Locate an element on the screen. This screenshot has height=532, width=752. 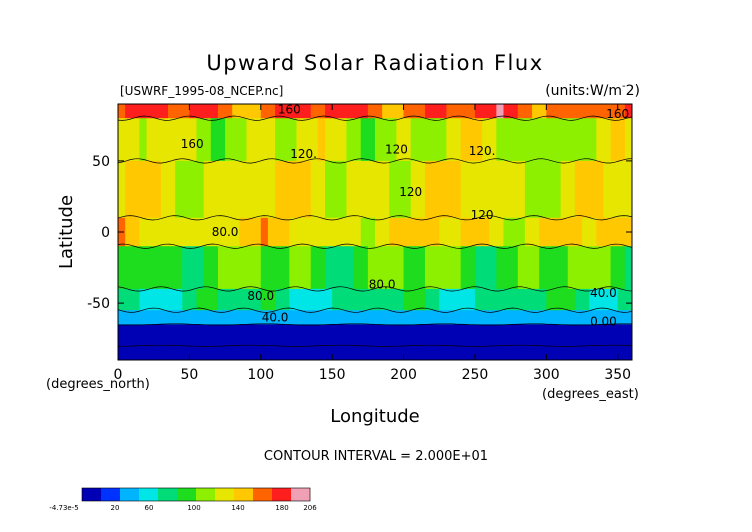
colorbar-label: 20 is located at coordinates (115, 508).